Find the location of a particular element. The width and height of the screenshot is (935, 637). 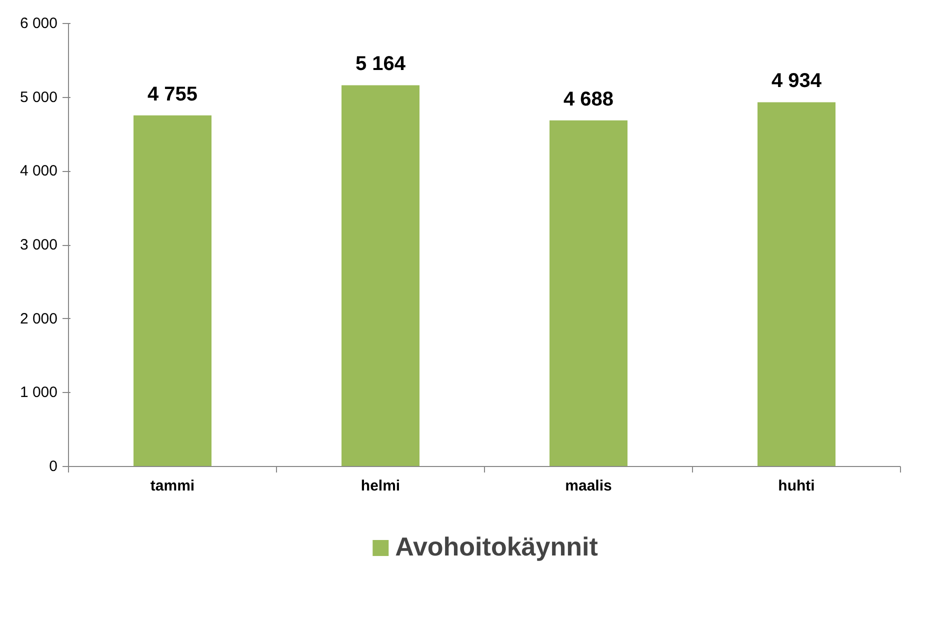

x-tick-label: helmi is located at coordinates (380, 486).